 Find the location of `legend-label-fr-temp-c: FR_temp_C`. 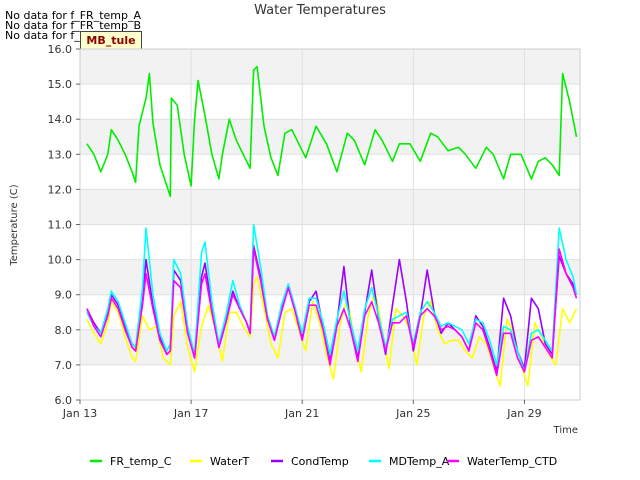

legend-label-fr-temp-c: FR_temp_C is located at coordinates (141, 461).